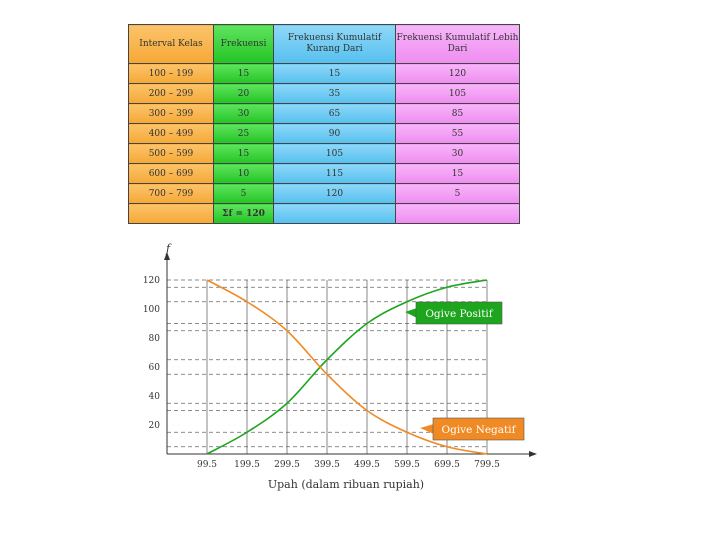 The width and height of the screenshot is (720, 540). I want to click on cumulative-more-cell: 30, so click(457, 153).